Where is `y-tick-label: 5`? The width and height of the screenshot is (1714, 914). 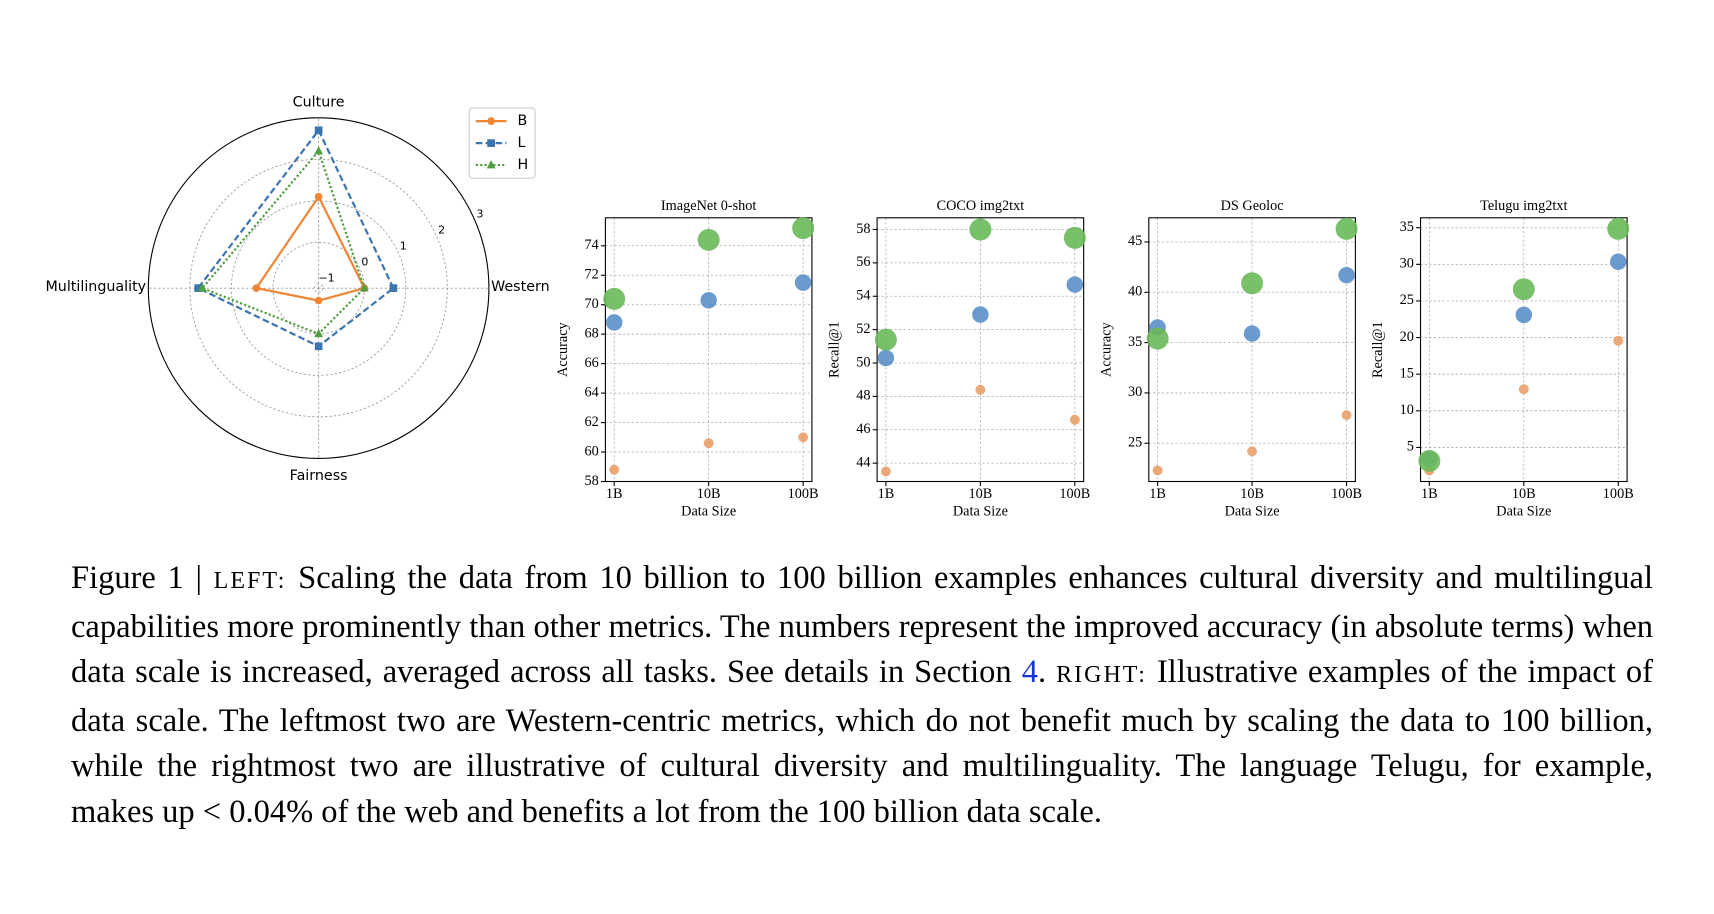 y-tick-label: 5 is located at coordinates (1410, 447).